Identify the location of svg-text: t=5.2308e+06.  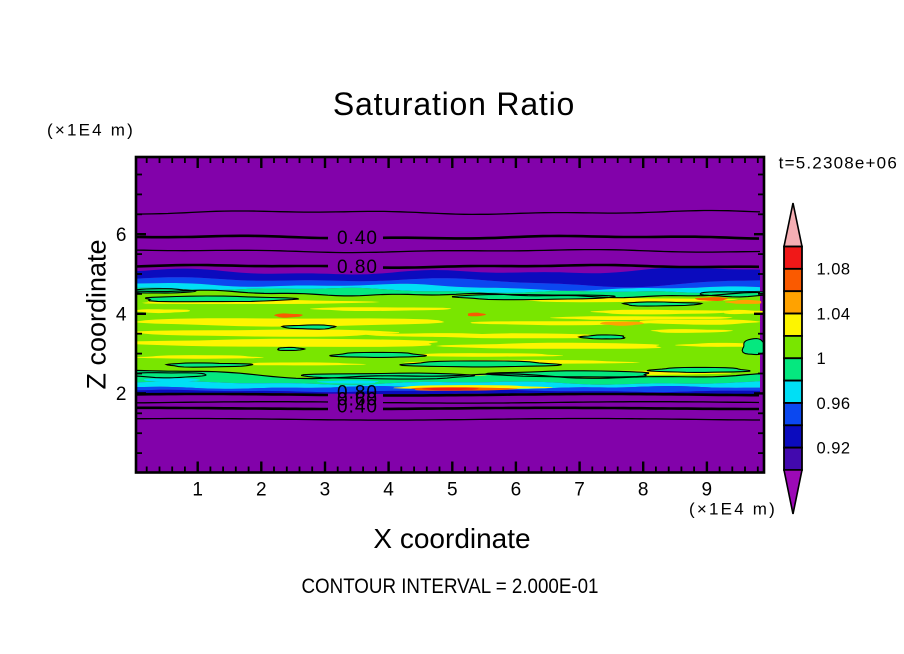
(838, 163).